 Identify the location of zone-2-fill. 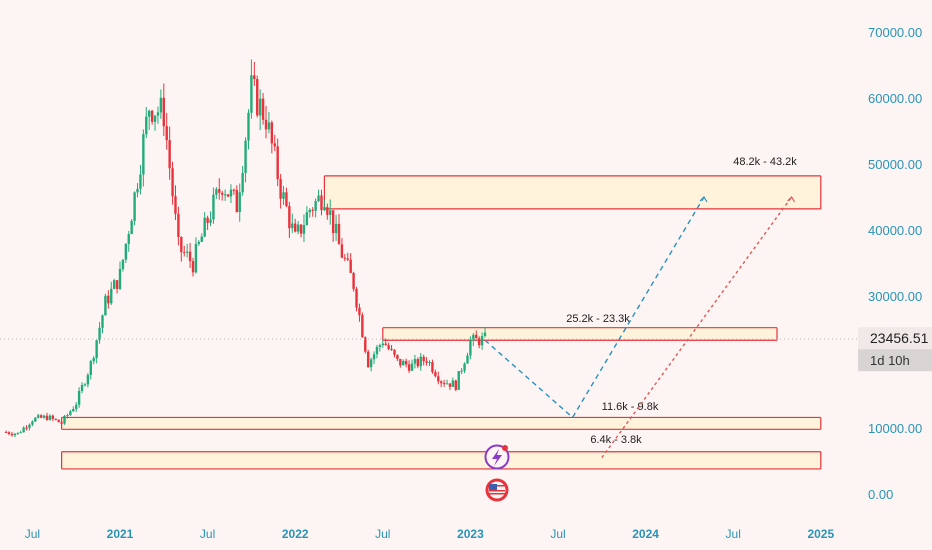
(579, 334).